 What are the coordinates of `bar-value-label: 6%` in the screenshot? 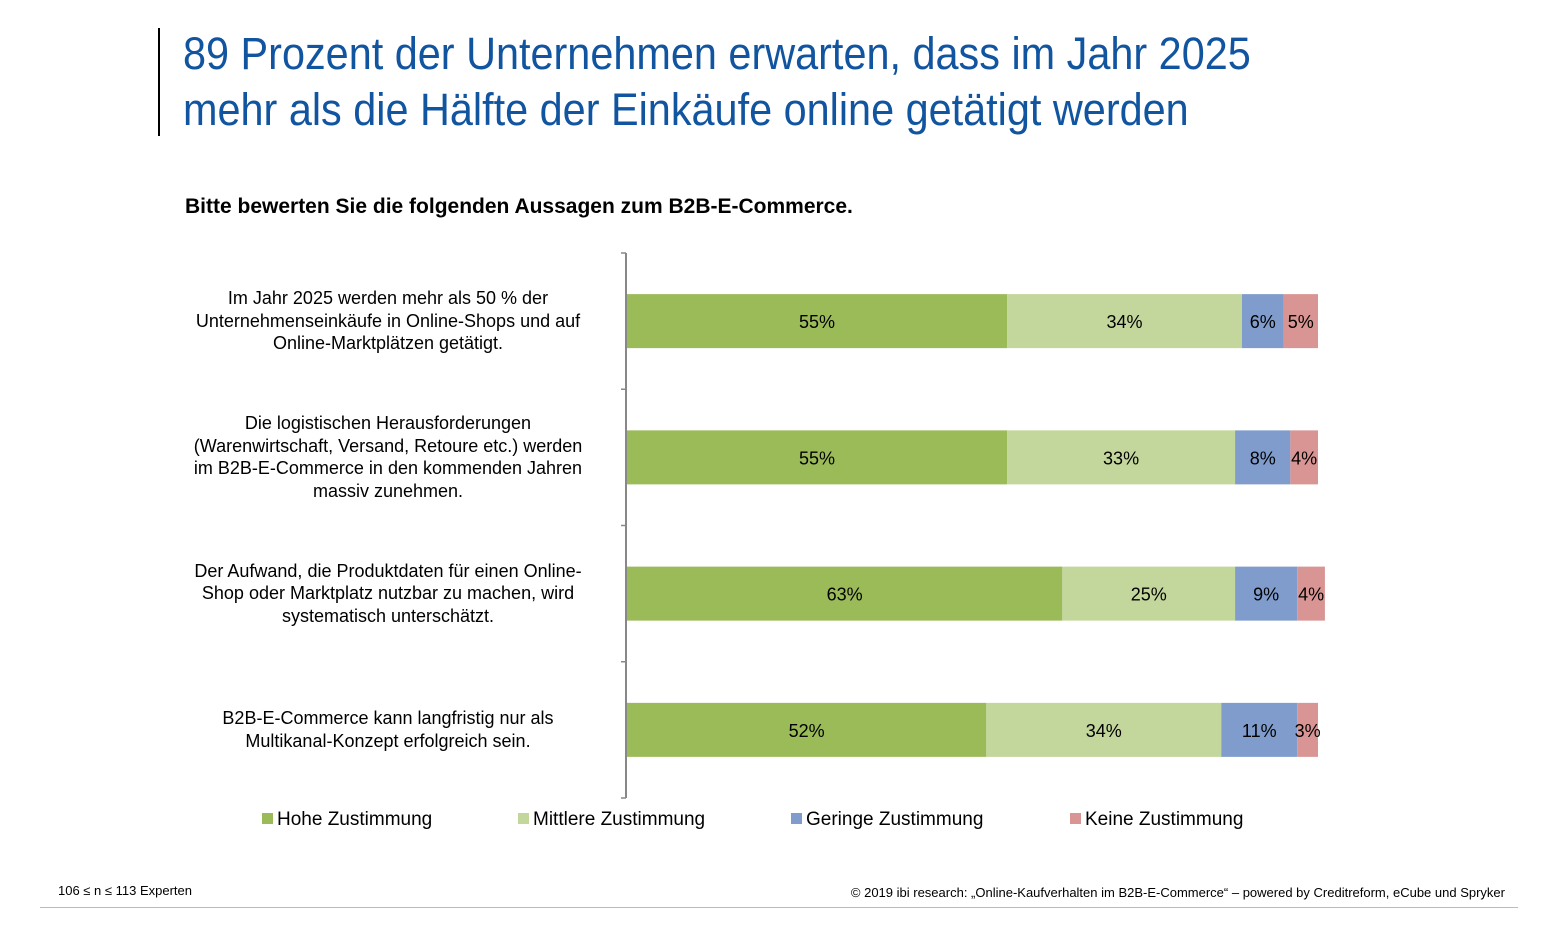 It's located at (1263, 322).